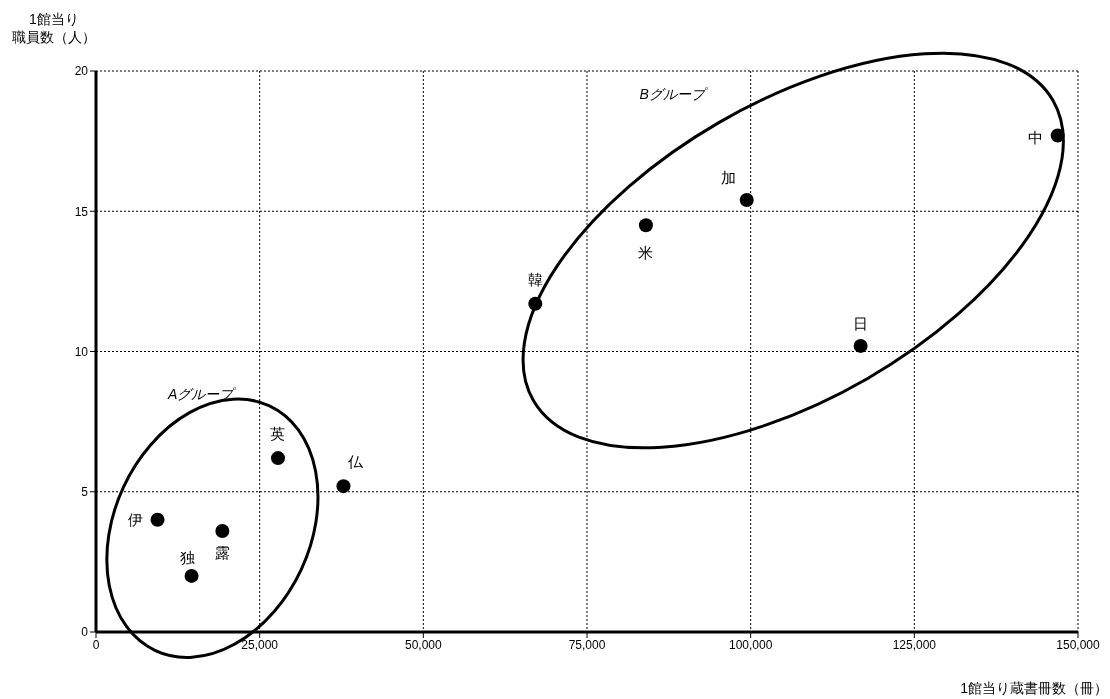 Image resolution: width=1110 pixels, height=699 pixels. Describe the element at coordinates (136, 519) in the screenshot. I see `series-label: 伊` at that location.